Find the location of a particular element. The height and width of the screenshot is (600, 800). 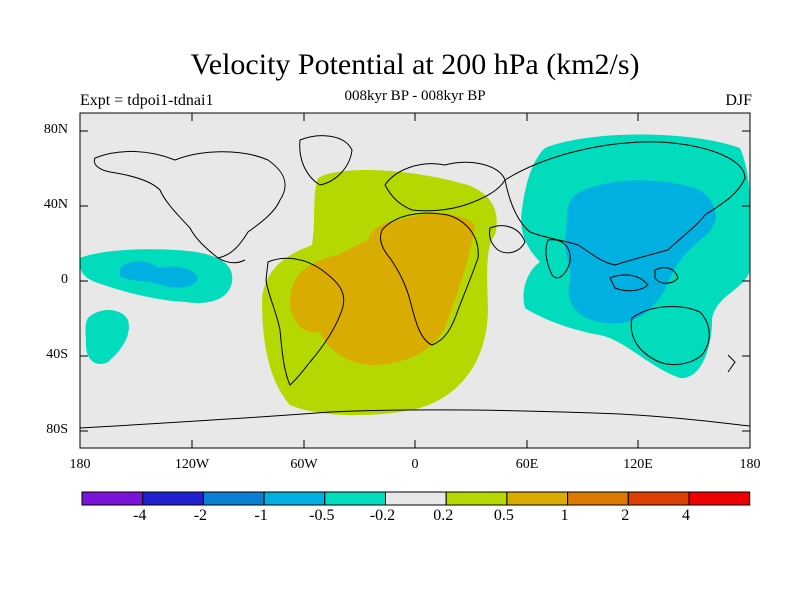

experiment-label: Expt = tdpoi1-tdnai1 is located at coordinates (147, 100).